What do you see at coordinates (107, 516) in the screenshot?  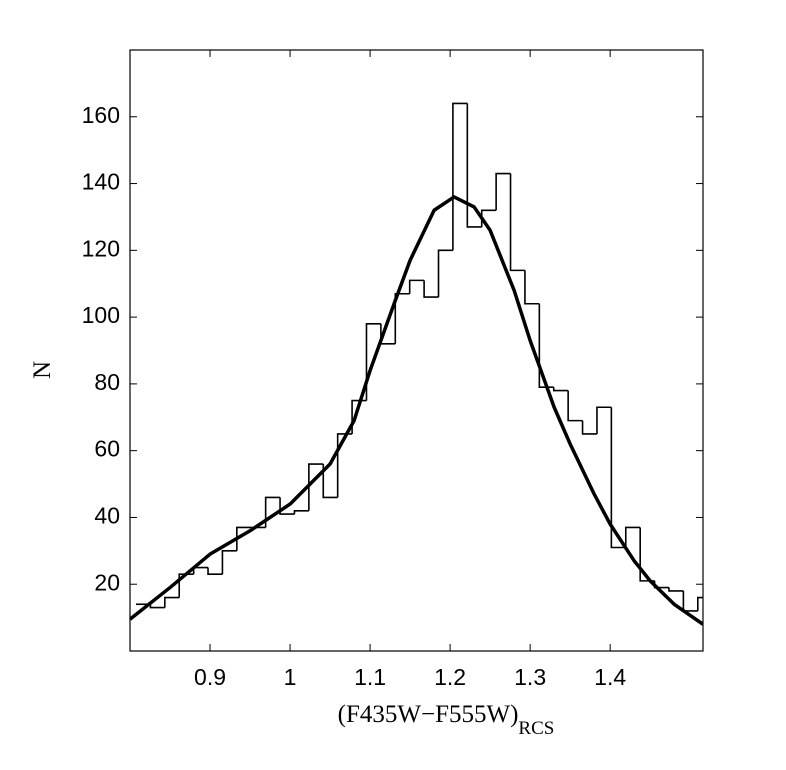 I see `y-tick-label: 40` at bounding box center [107, 516].